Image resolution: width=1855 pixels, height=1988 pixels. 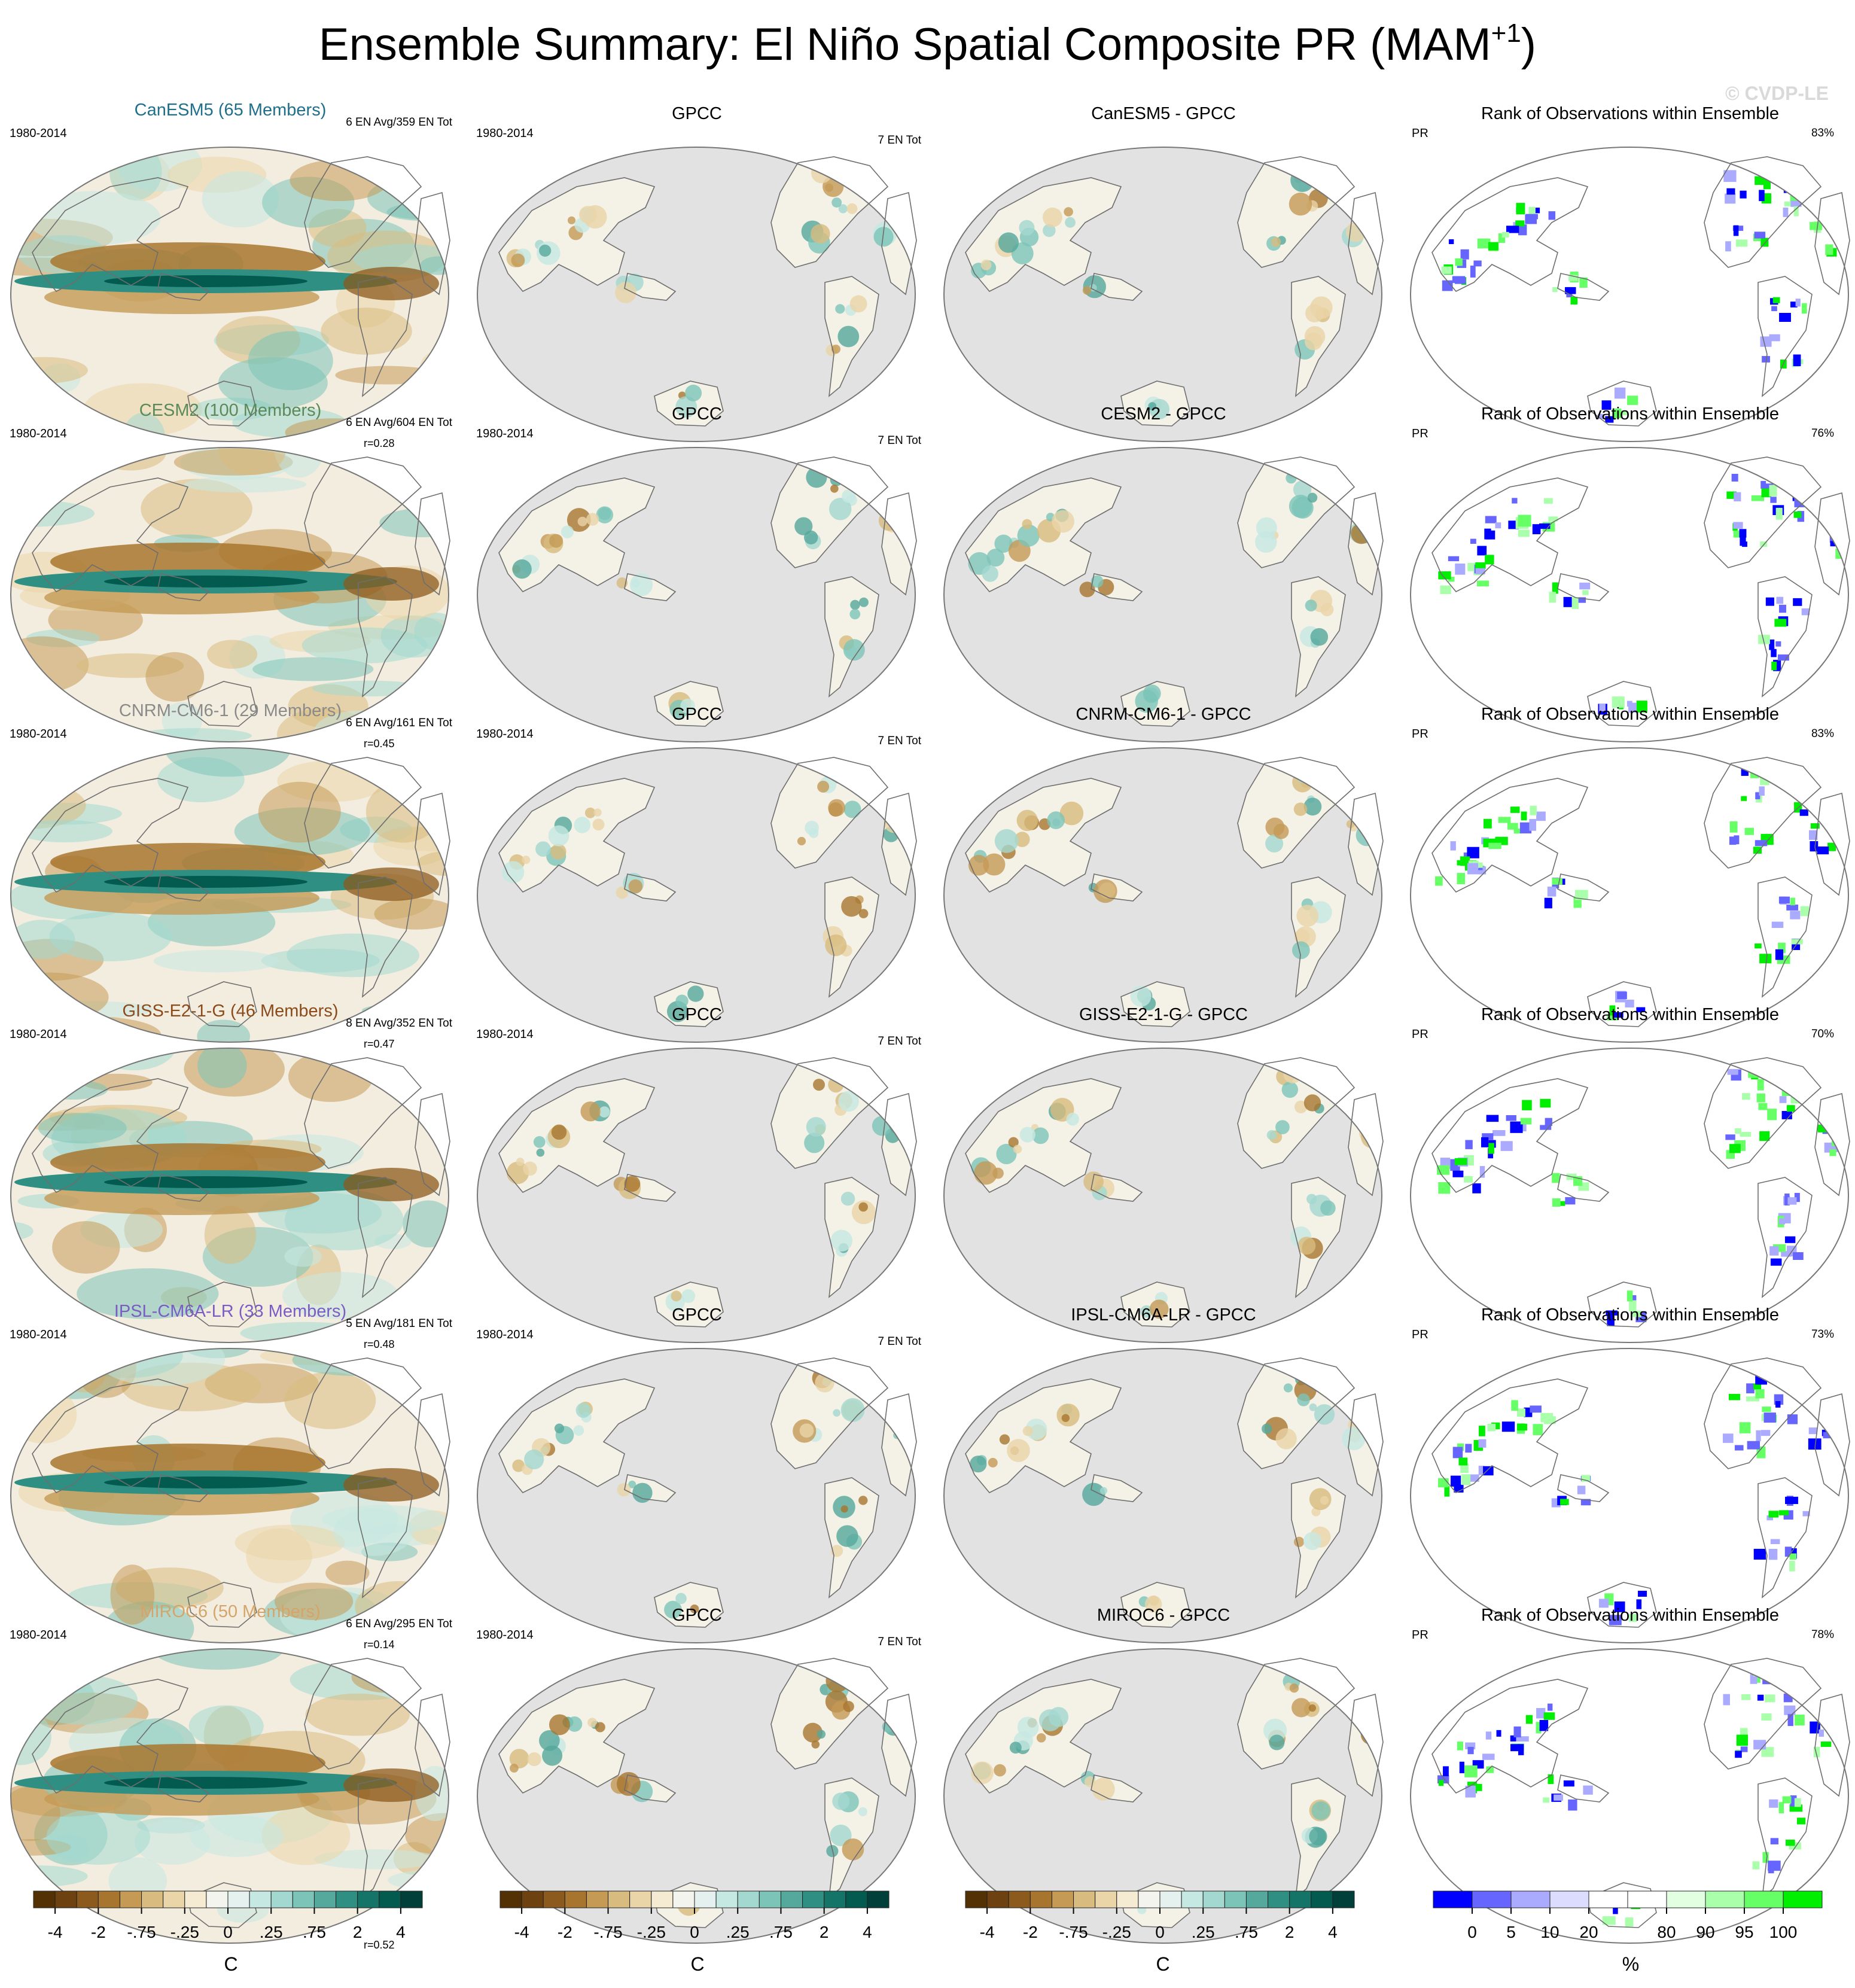 What do you see at coordinates (1822, 733) in the screenshot?
I see `percent-label: 83%` at bounding box center [1822, 733].